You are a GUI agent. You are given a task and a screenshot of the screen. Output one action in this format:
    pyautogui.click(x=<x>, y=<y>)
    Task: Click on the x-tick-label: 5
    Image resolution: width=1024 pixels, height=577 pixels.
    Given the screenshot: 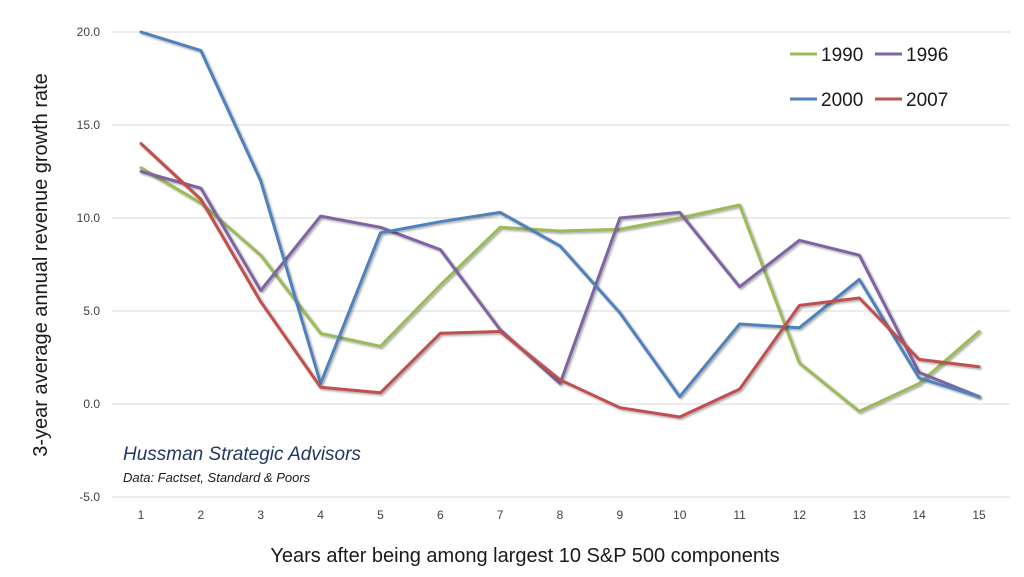 What is the action you would take?
    pyautogui.click(x=380, y=515)
    